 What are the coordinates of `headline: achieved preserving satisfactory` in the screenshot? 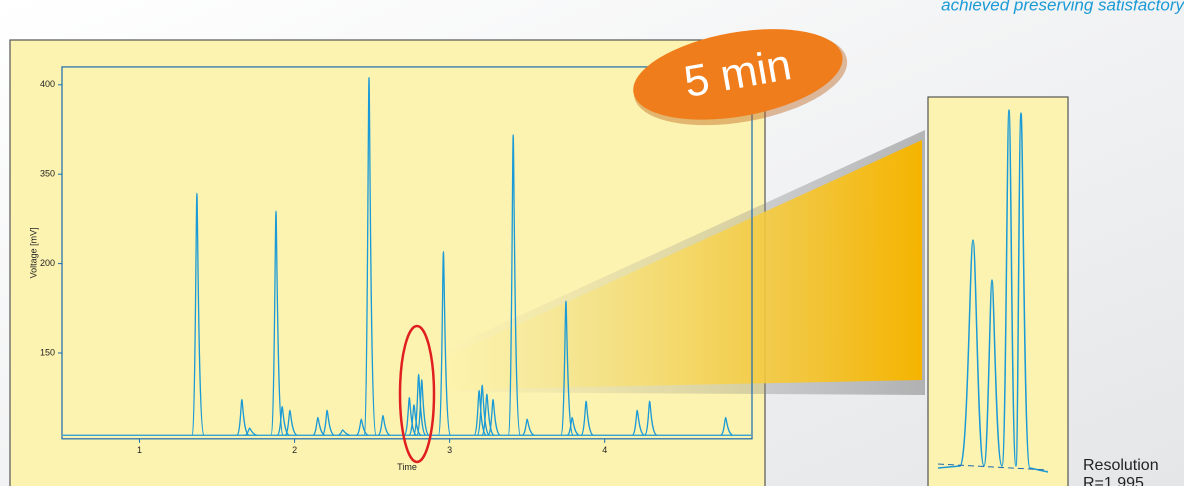 It's located at (1062, 7).